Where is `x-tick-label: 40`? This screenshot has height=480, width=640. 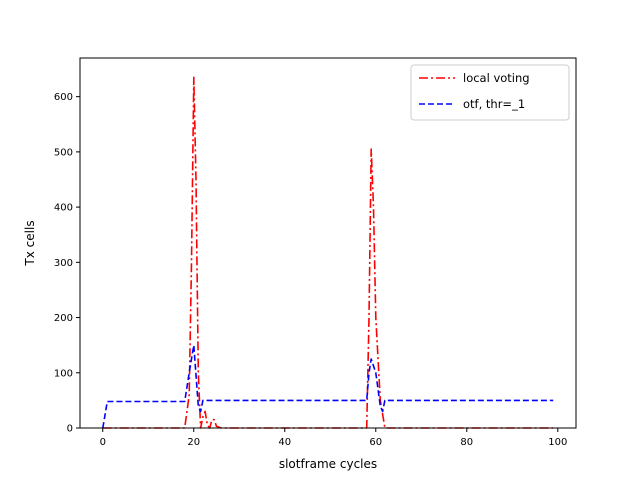
x-tick-label: 40 is located at coordinates (284, 442).